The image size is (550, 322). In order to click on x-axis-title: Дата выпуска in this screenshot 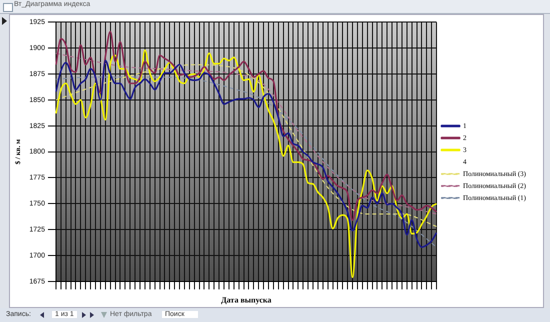, I will do `click(246, 299)`.